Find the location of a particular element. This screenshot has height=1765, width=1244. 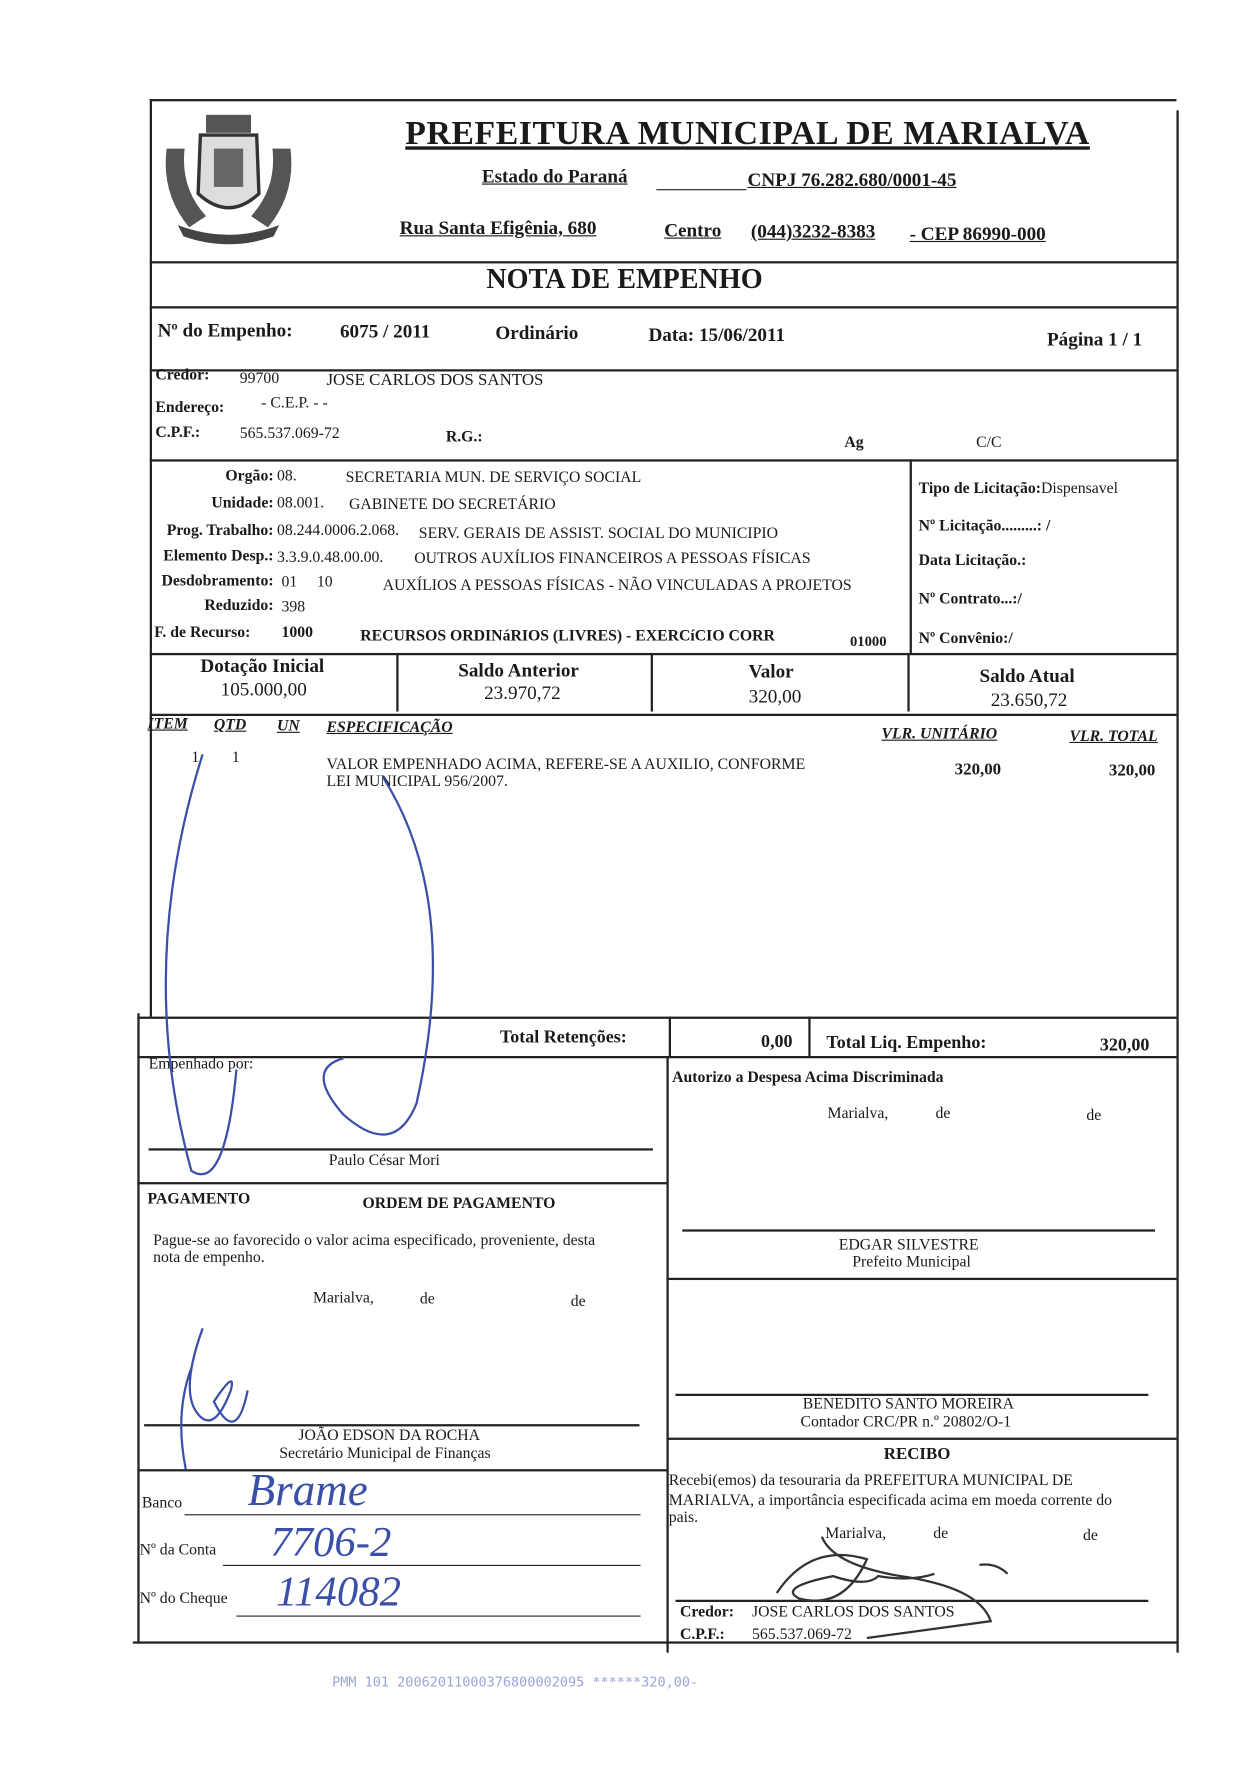

saldo-atual-label: Saldo Atual is located at coordinates (1027, 676).